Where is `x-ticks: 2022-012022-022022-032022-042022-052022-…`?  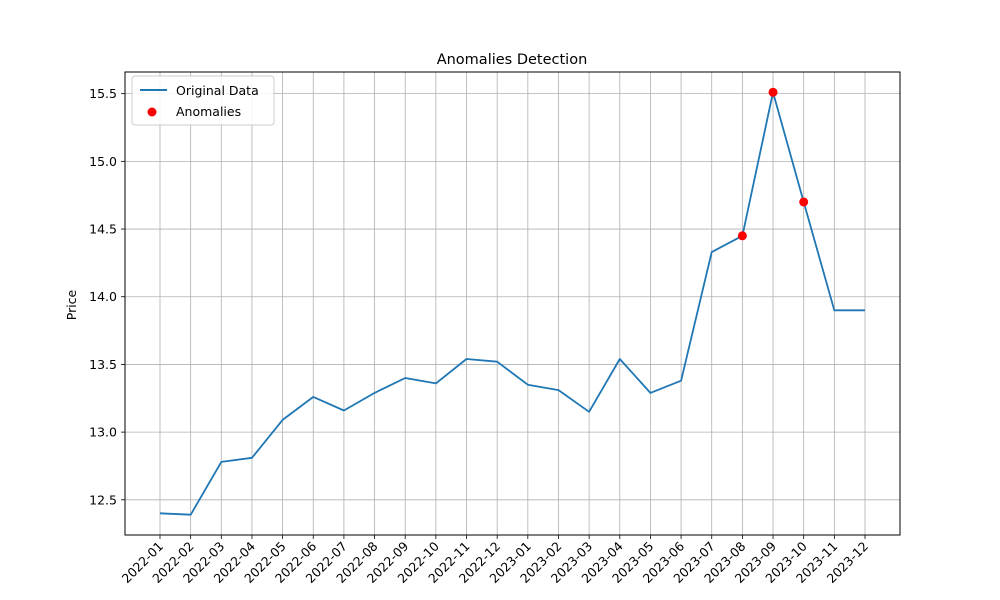
x-ticks: 2022-012022-022022-032022-042022-052022-… is located at coordinates (495, 560).